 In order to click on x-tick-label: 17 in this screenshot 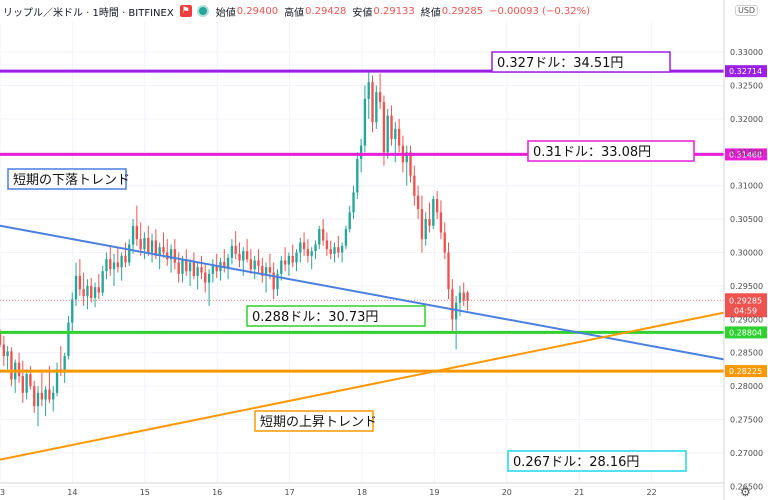, I will do `click(290, 492)`.